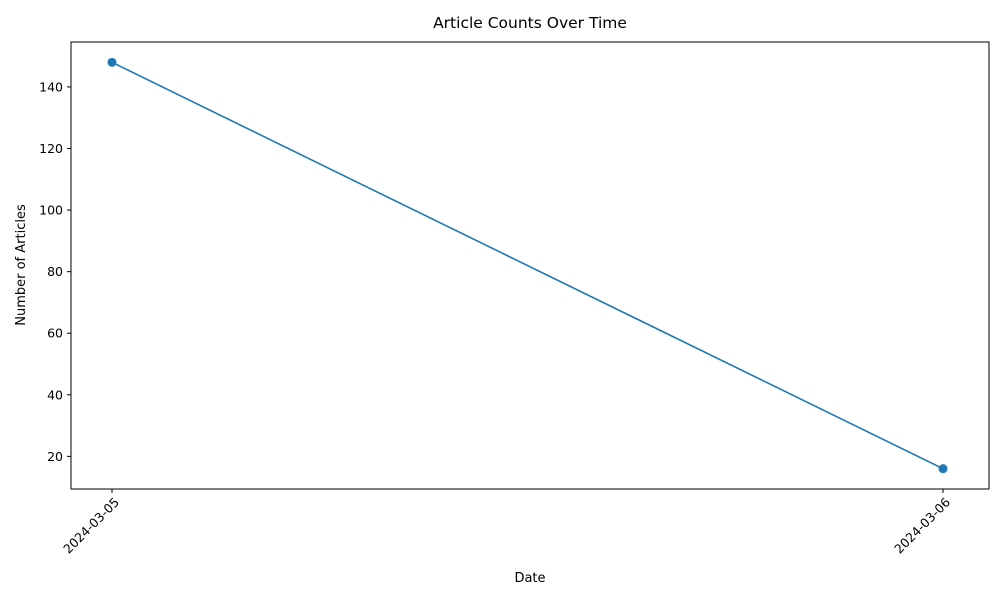 The width and height of the screenshot is (1000, 600). What do you see at coordinates (55, 456) in the screenshot?
I see `y-tick-label: 20` at bounding box center [55, 456].